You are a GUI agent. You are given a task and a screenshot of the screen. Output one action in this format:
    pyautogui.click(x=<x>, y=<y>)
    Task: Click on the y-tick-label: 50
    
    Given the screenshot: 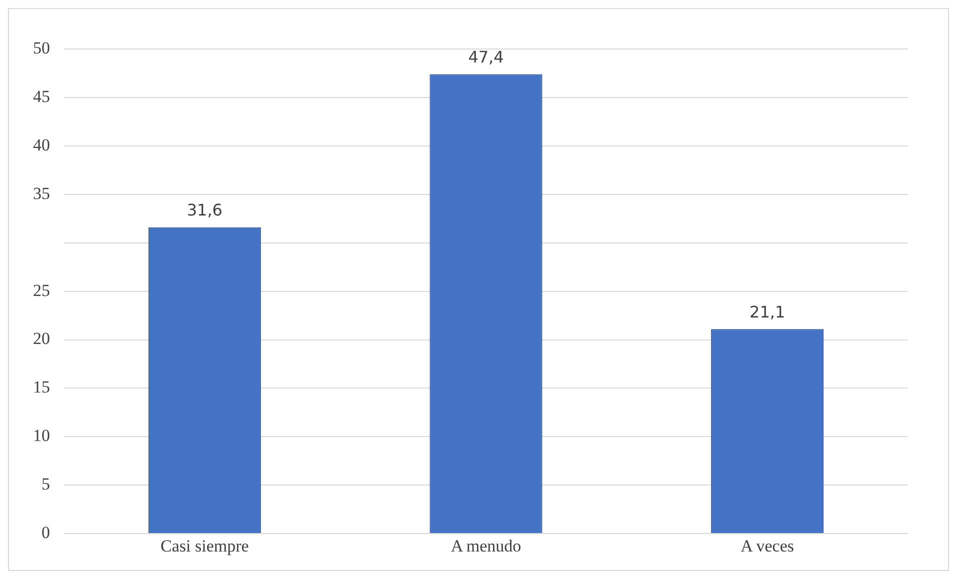 What is the action you would take?
    pyautogui.click(x=41, y=48)
    